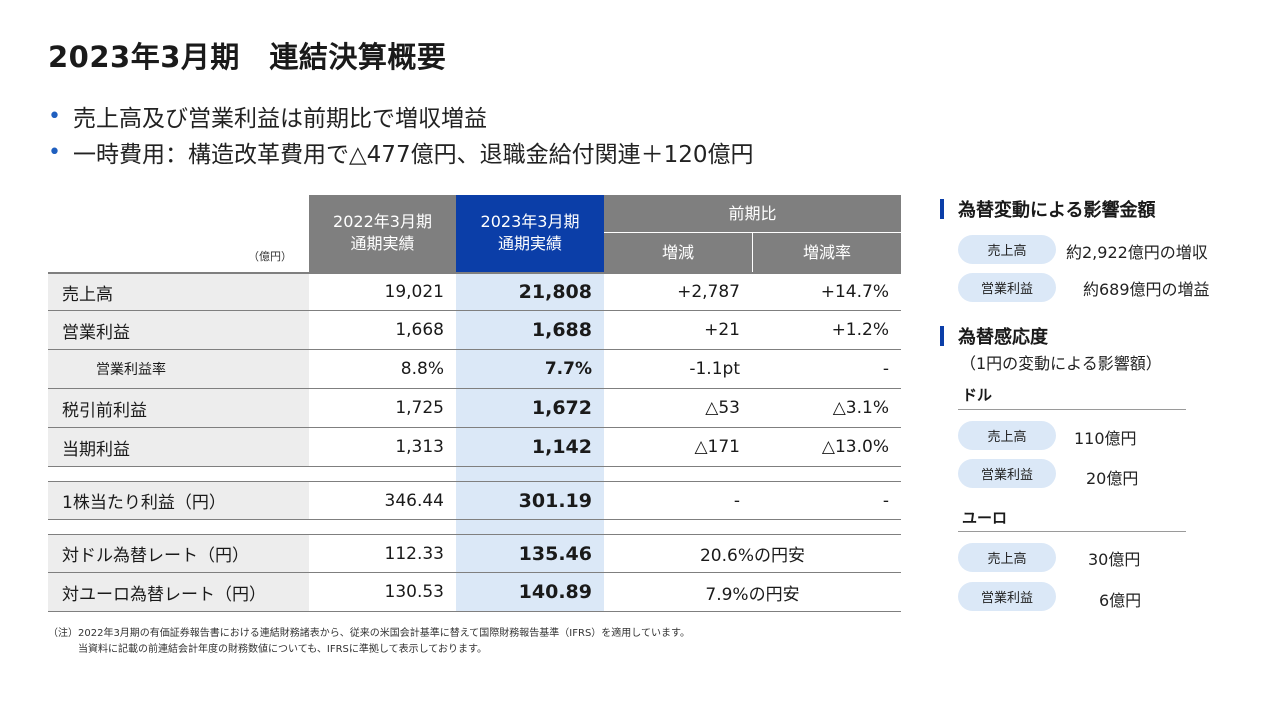  I want to click on header-fy2023-line2: 通期実績, so click(529, 243).